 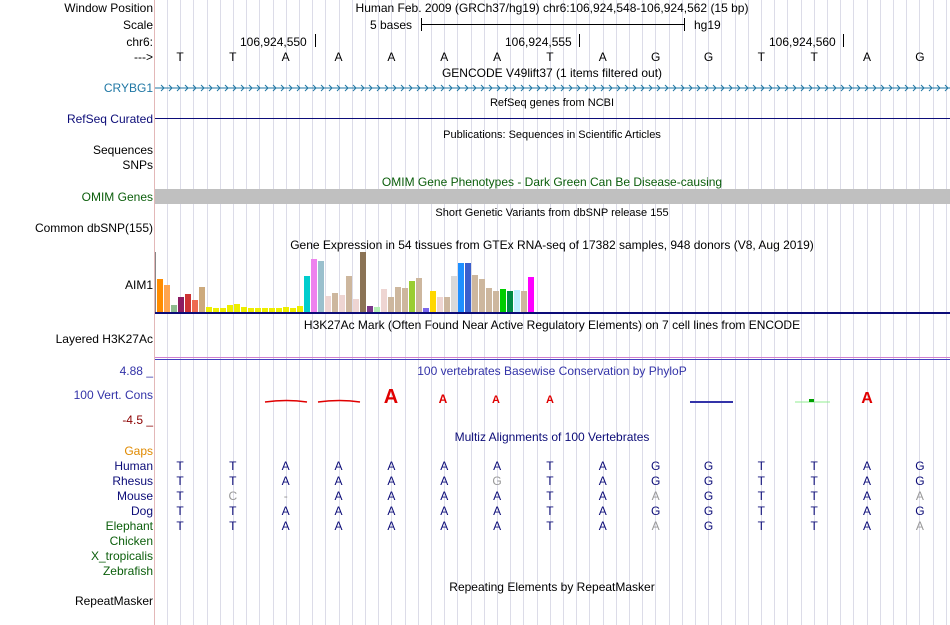 What do you see at coordinates (122, 150) in the screenshot?
I see `publications-track-label: Sequences` at bounding box center [122, 150].